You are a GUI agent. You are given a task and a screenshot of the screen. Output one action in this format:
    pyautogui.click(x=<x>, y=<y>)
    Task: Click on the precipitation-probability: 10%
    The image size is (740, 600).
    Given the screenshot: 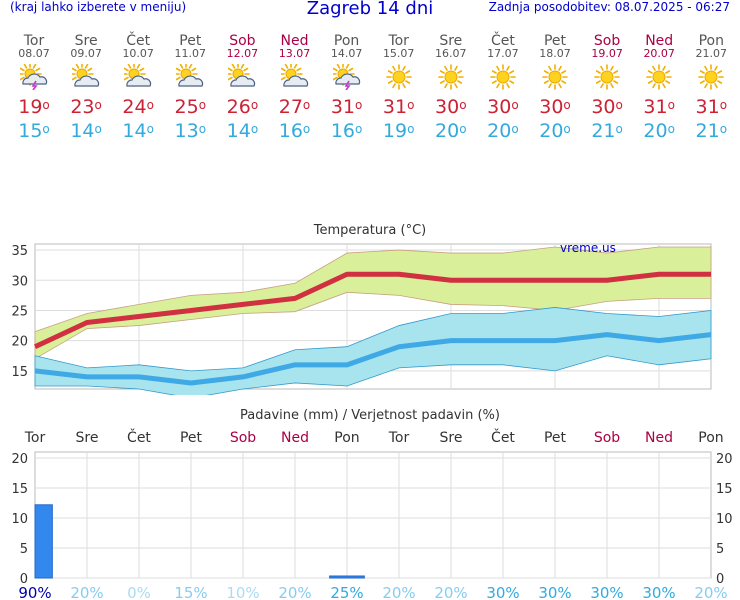 What is the action you would take?
    pyautogui.click(x=242, y=592)
    